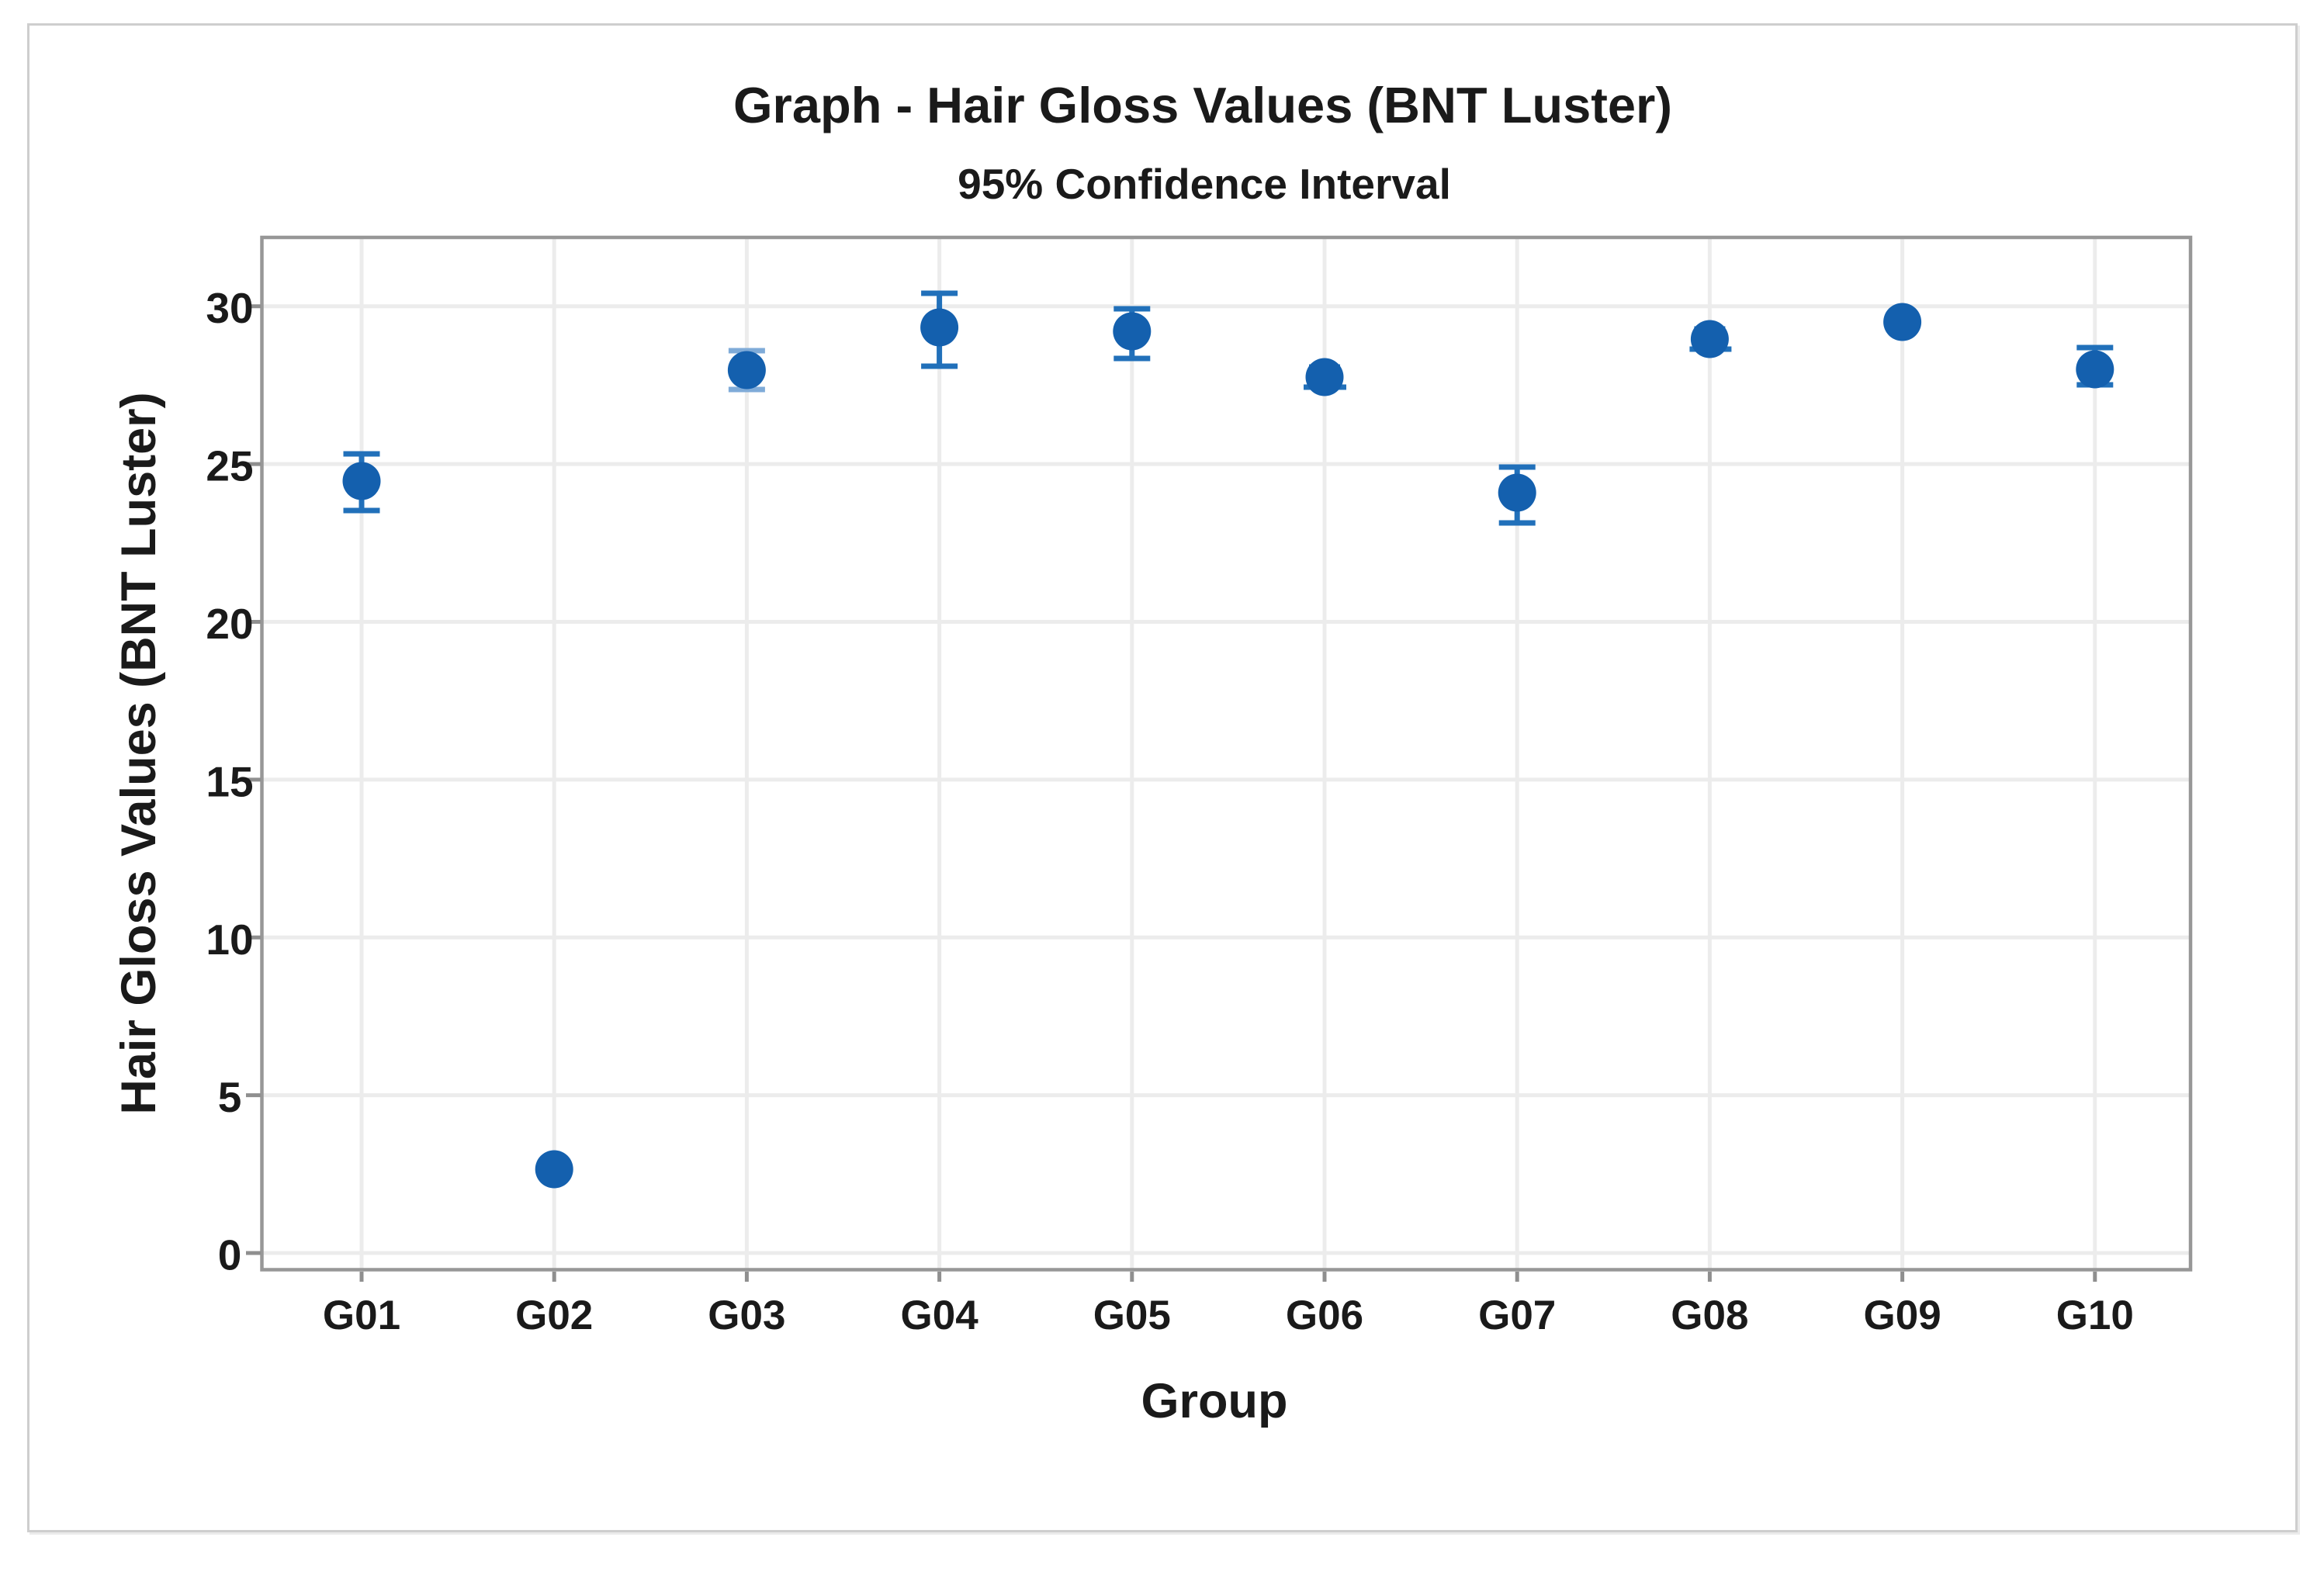  Describe the element at coordinates (1517, 1316) in the screenshot. I see `svg-text: G07` at that location.